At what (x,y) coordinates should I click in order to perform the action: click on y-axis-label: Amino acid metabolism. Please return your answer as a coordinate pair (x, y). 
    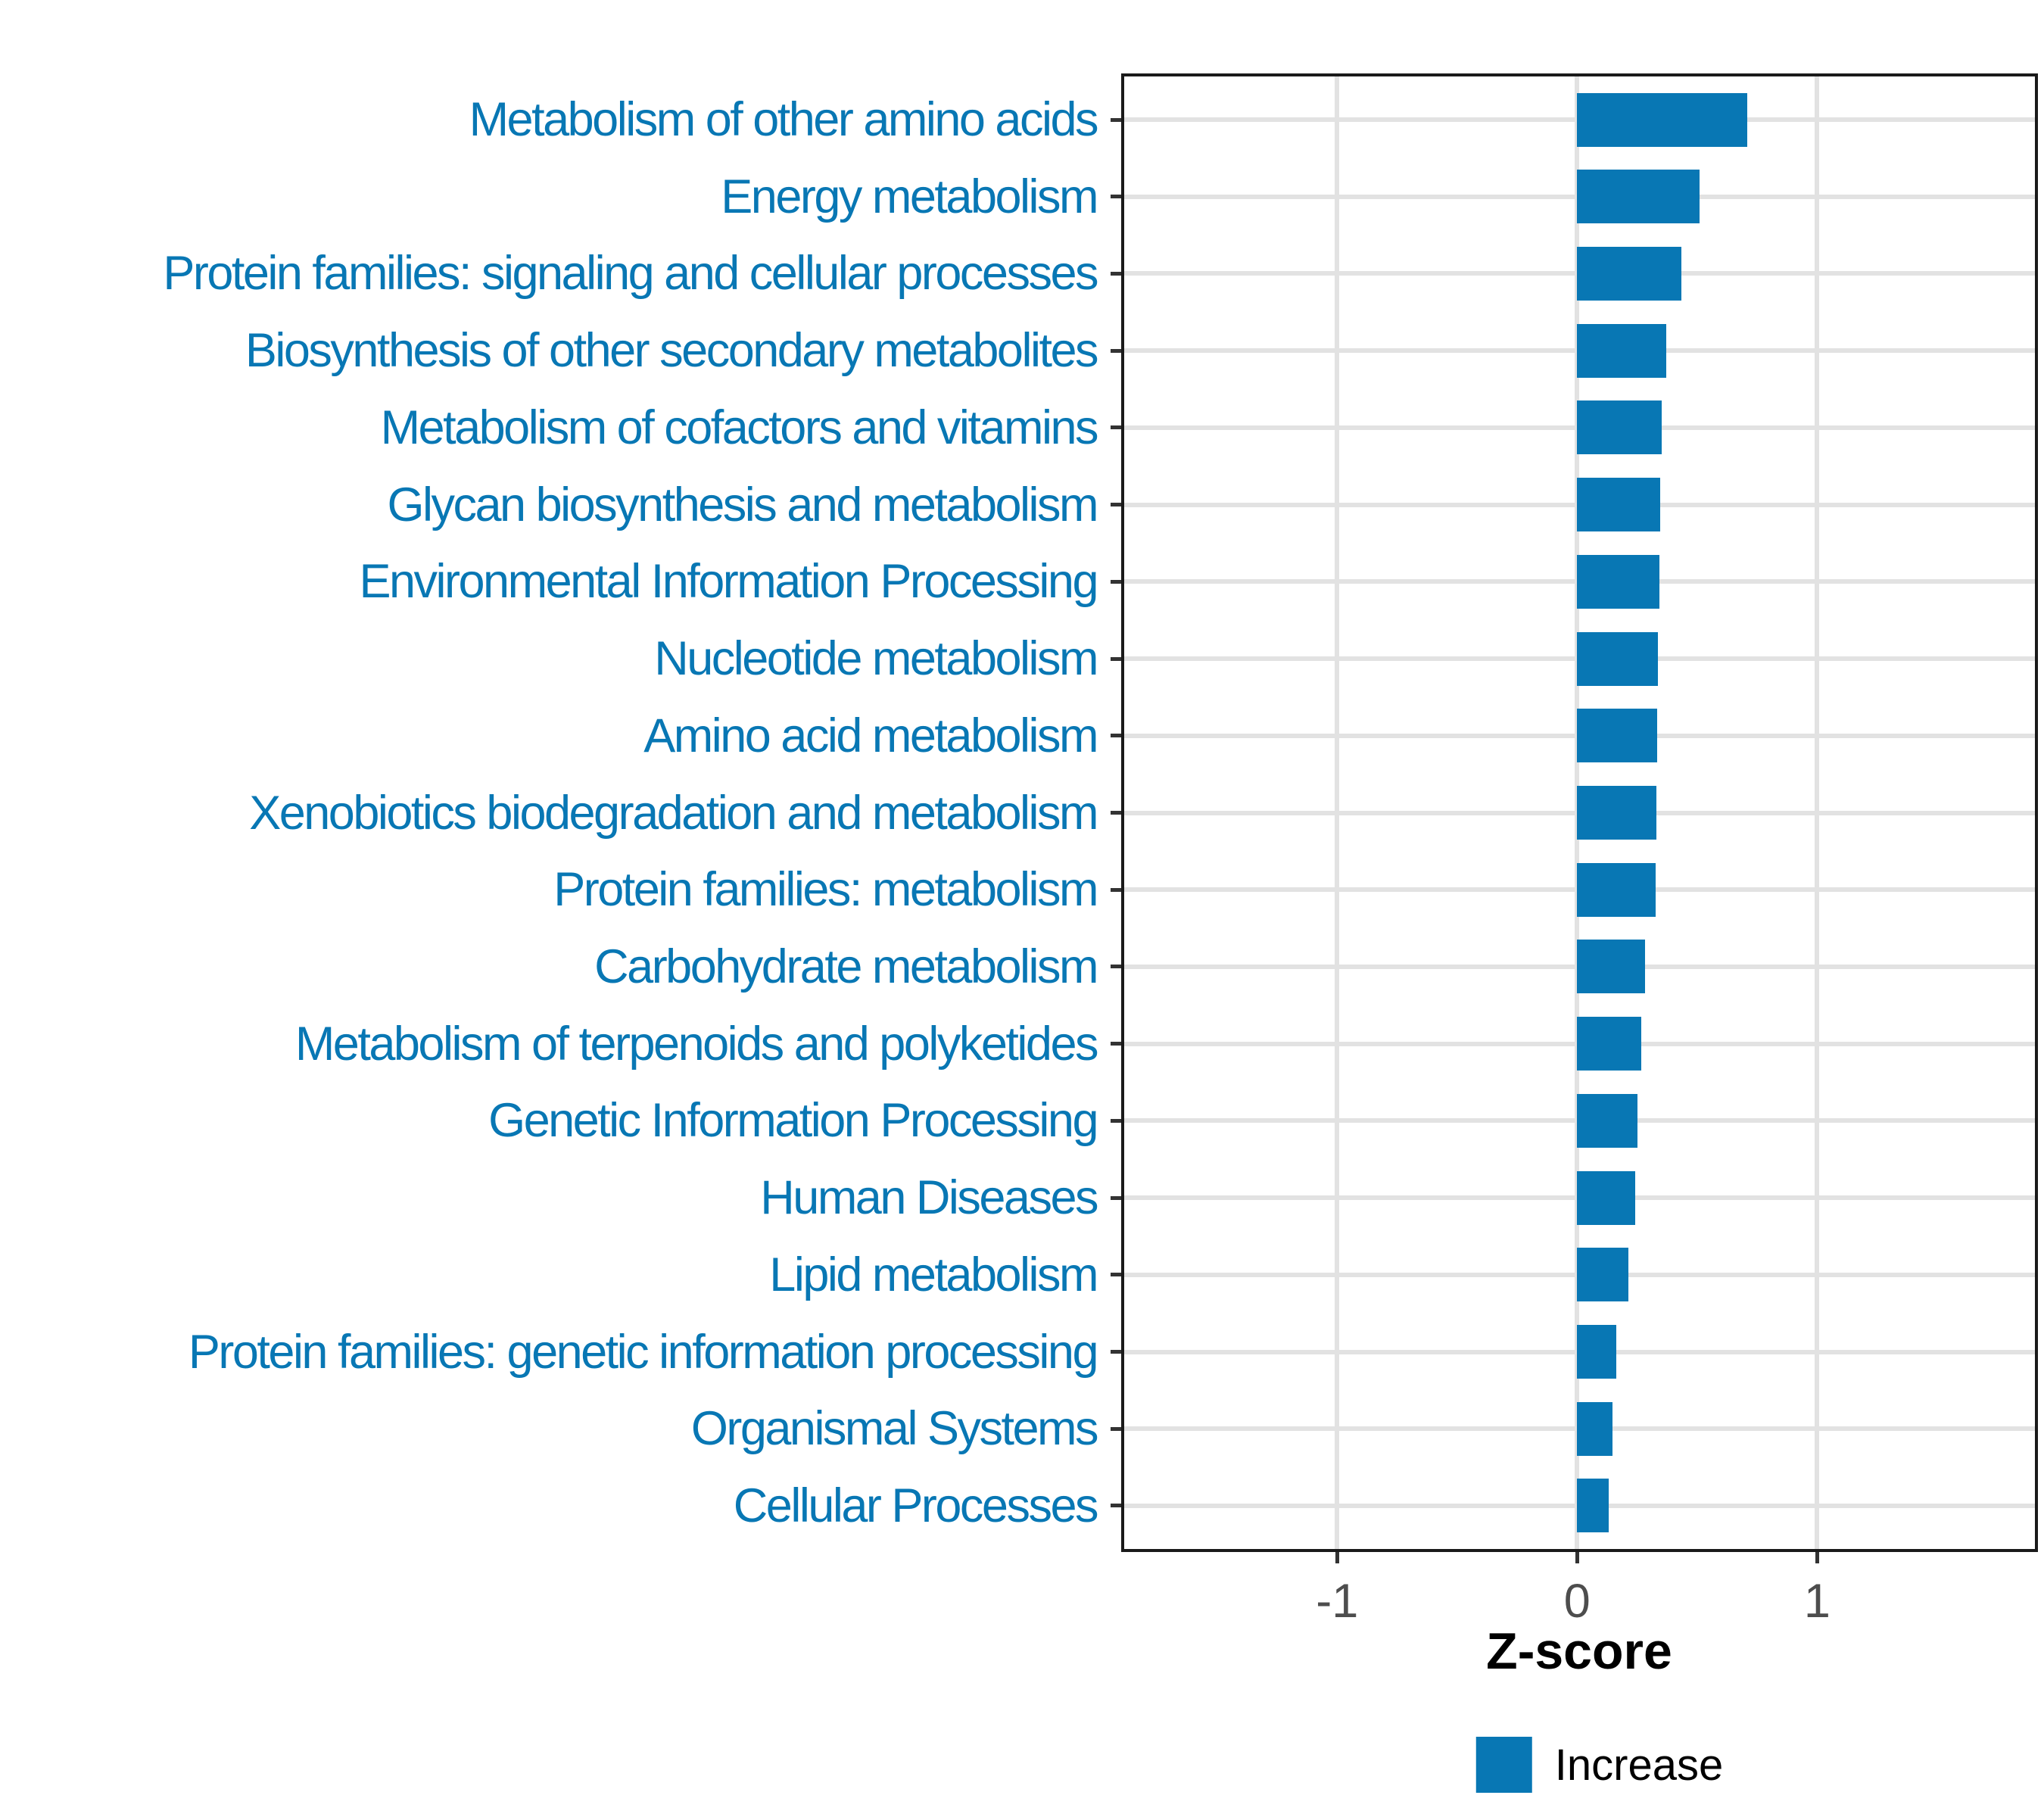
    Looking at the image, I should click on (870, 735).